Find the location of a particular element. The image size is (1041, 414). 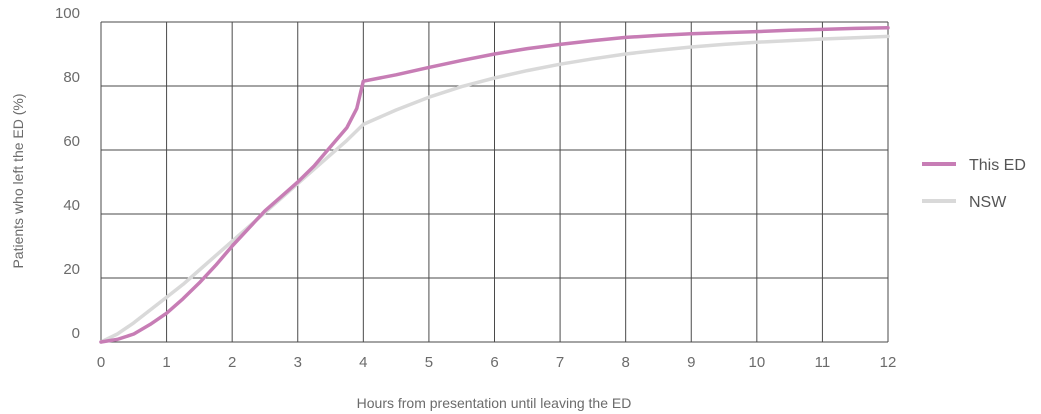

legend-label-nsw: NSW is located at coordinates (988, 202).